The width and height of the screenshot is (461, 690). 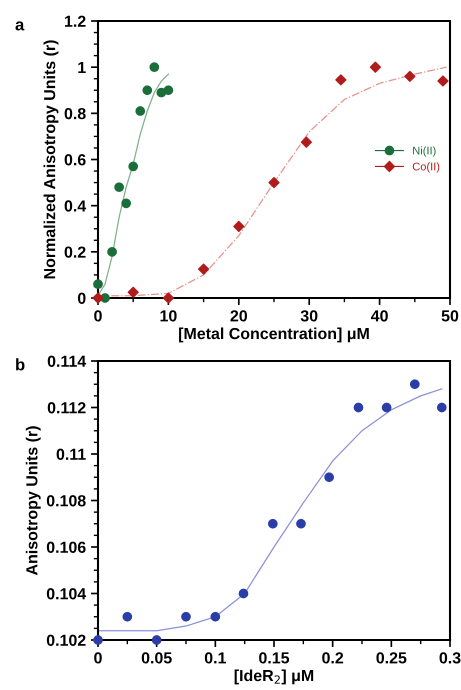 What do you see at coordinates (426, 167) in the screenshot?
I see `legend-label: Co(II)` at bounding box center [426, 167].